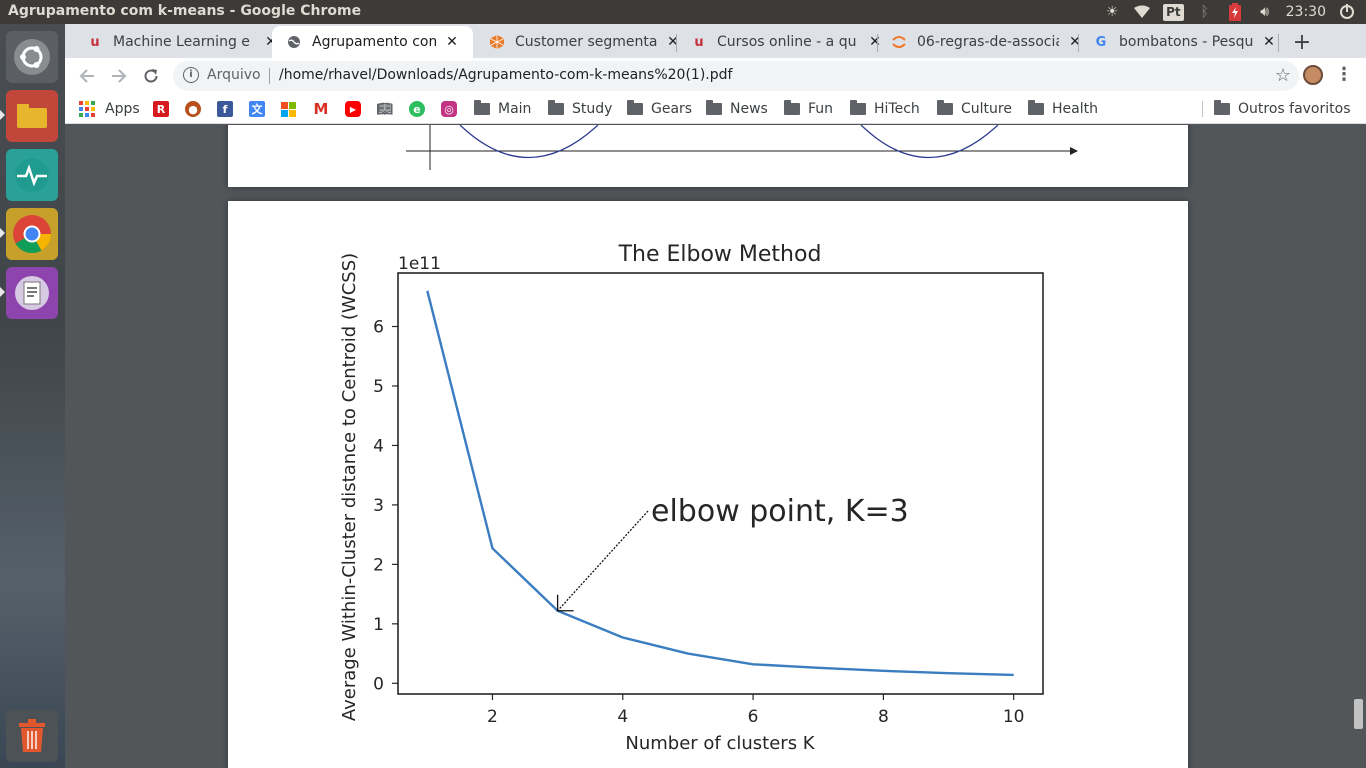 The image size is (1366, 768). Describe the element at coordinates (357, 109) in the screenshot. I see `bookmark-youtube: ▶` at that location.